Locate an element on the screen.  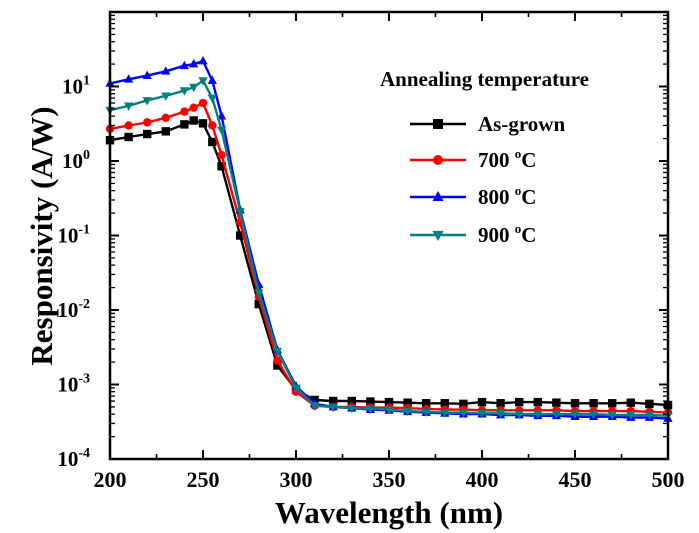
y-tick-label-6: 10¹ is located at coordinates (76, 86).